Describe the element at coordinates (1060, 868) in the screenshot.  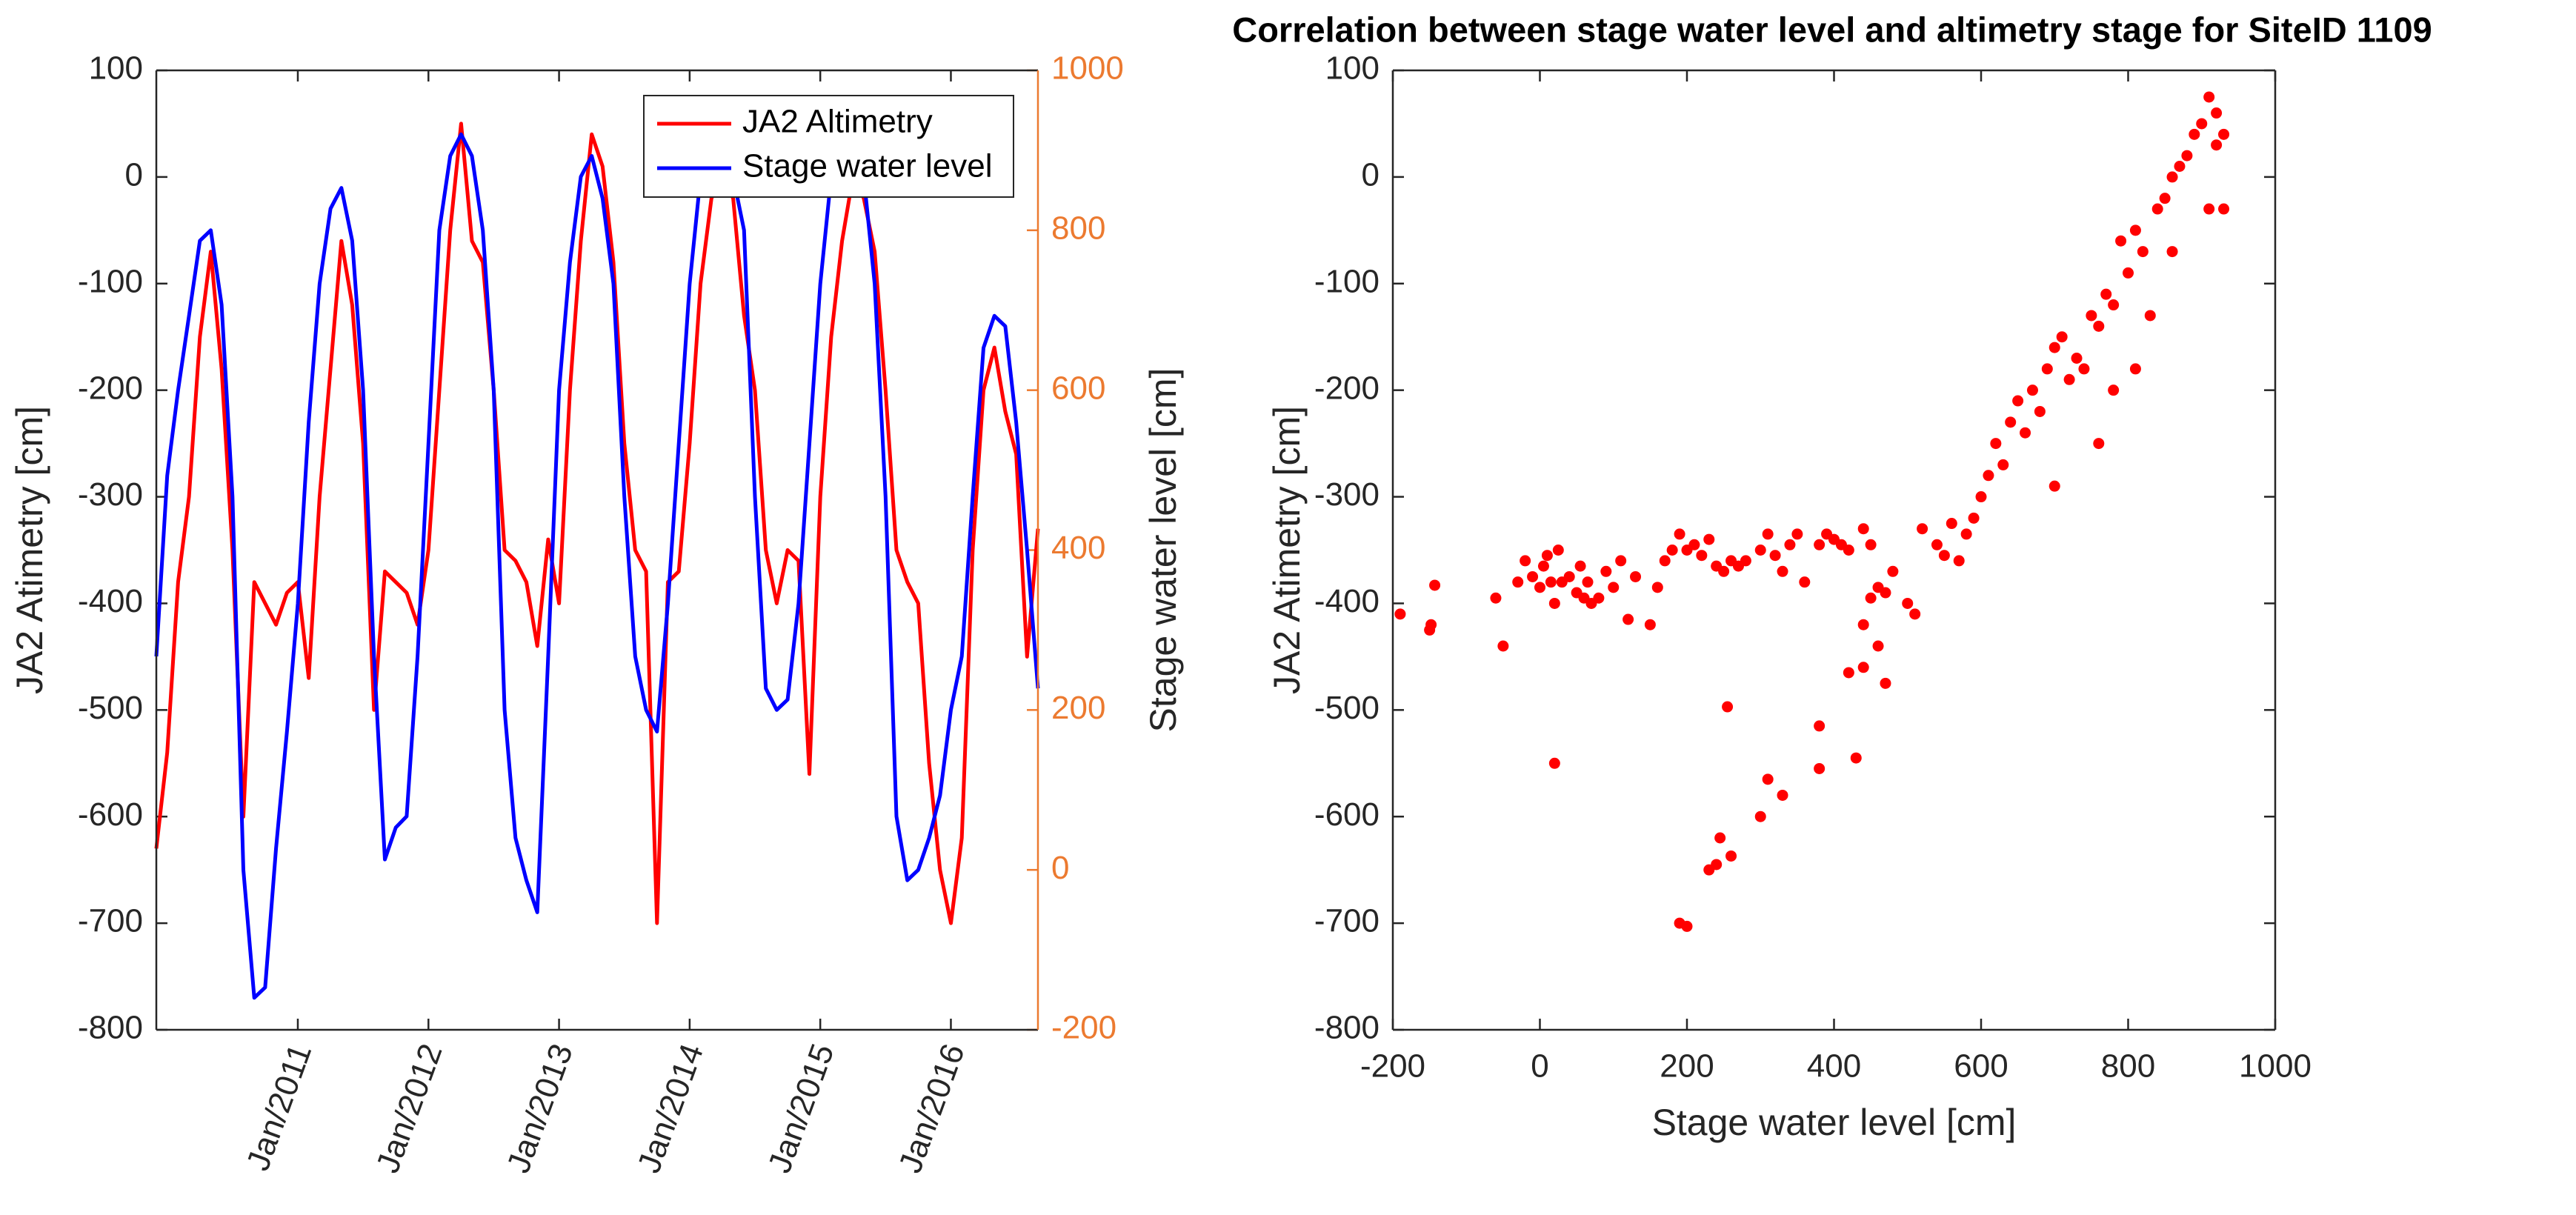
I see `y2-tick-label: 0` at that location.